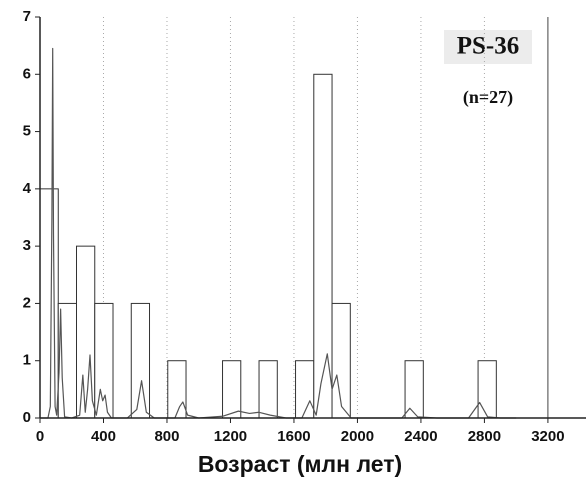  Describe the element at coordinates (357, 436) in the screenshot. I see `x-tick-label: 2000` at that location.